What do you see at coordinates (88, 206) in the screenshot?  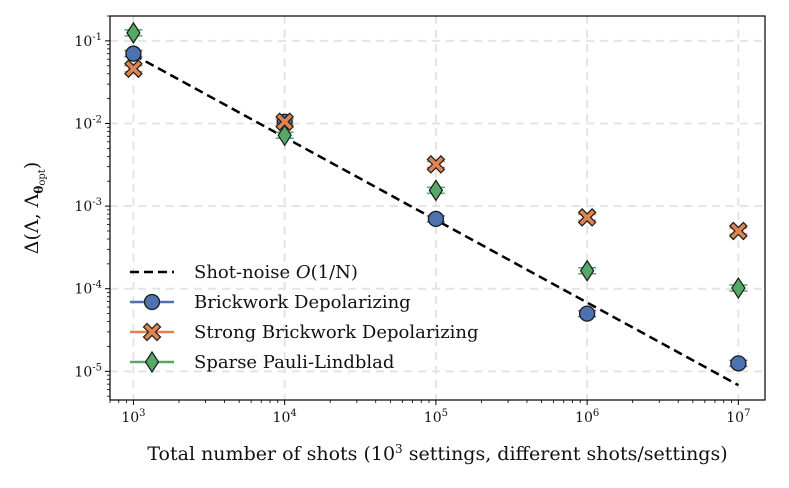 I see `y-tick-label: 10⁻³` at bounding box center [88, 206].